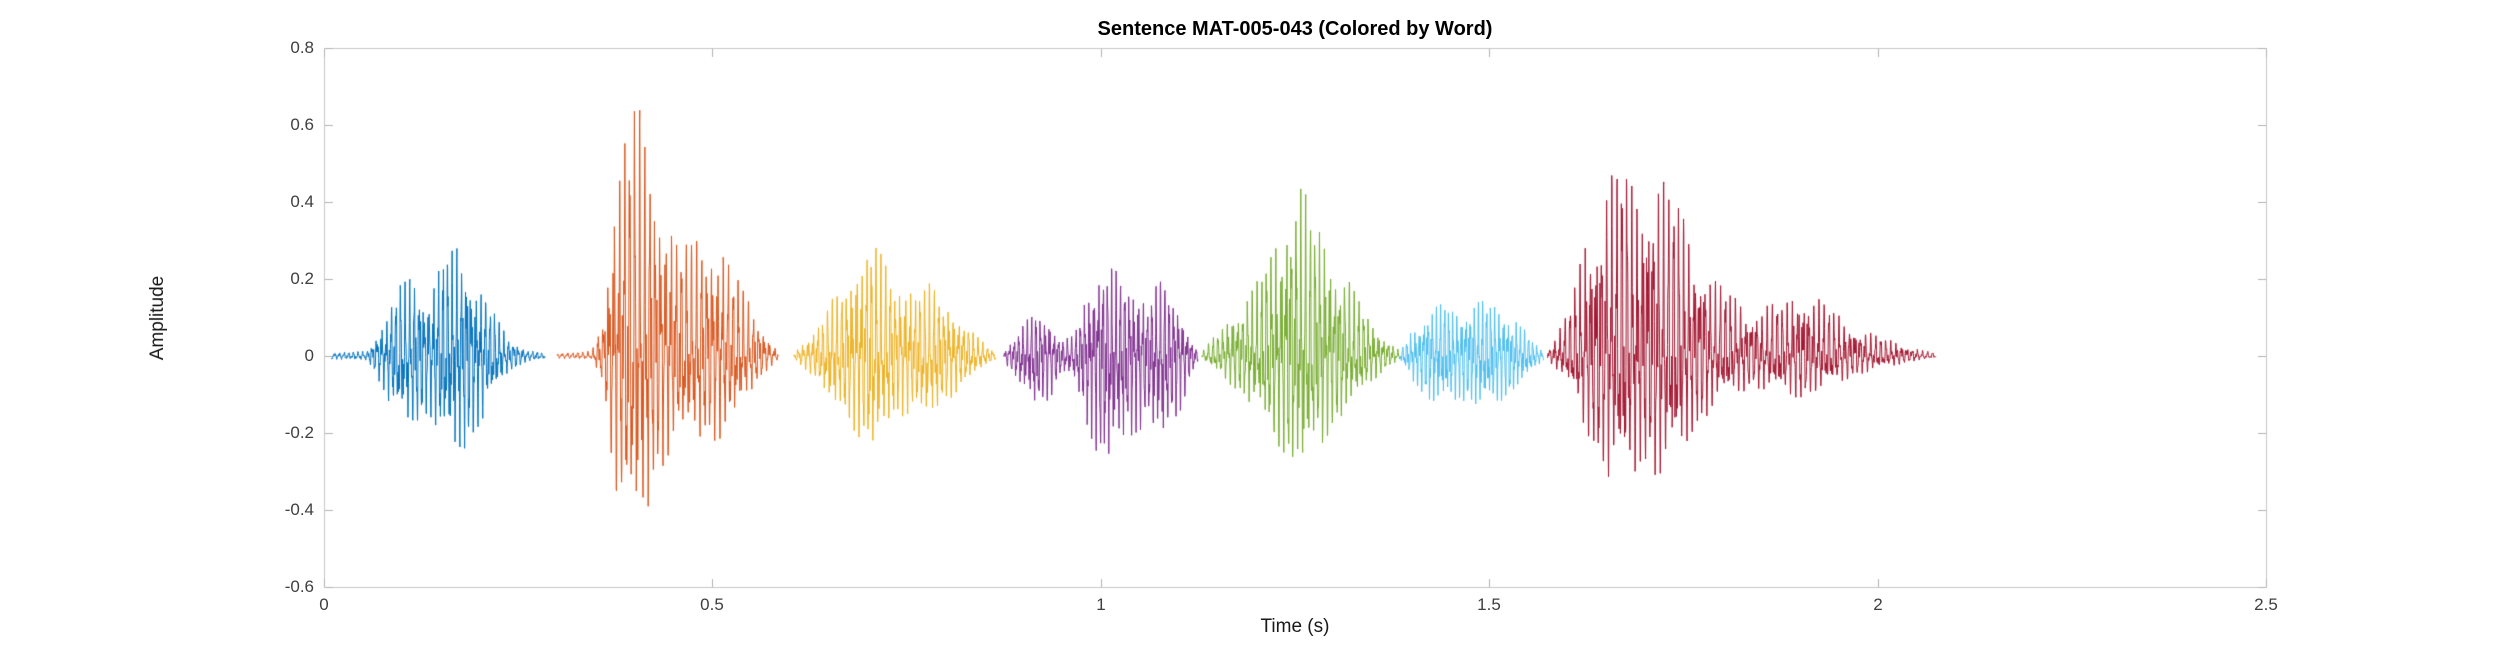  Describe the element at coordinates (302, 124) in the screenshot. I see `y-tick-label-0_6: 0.6` at that location.